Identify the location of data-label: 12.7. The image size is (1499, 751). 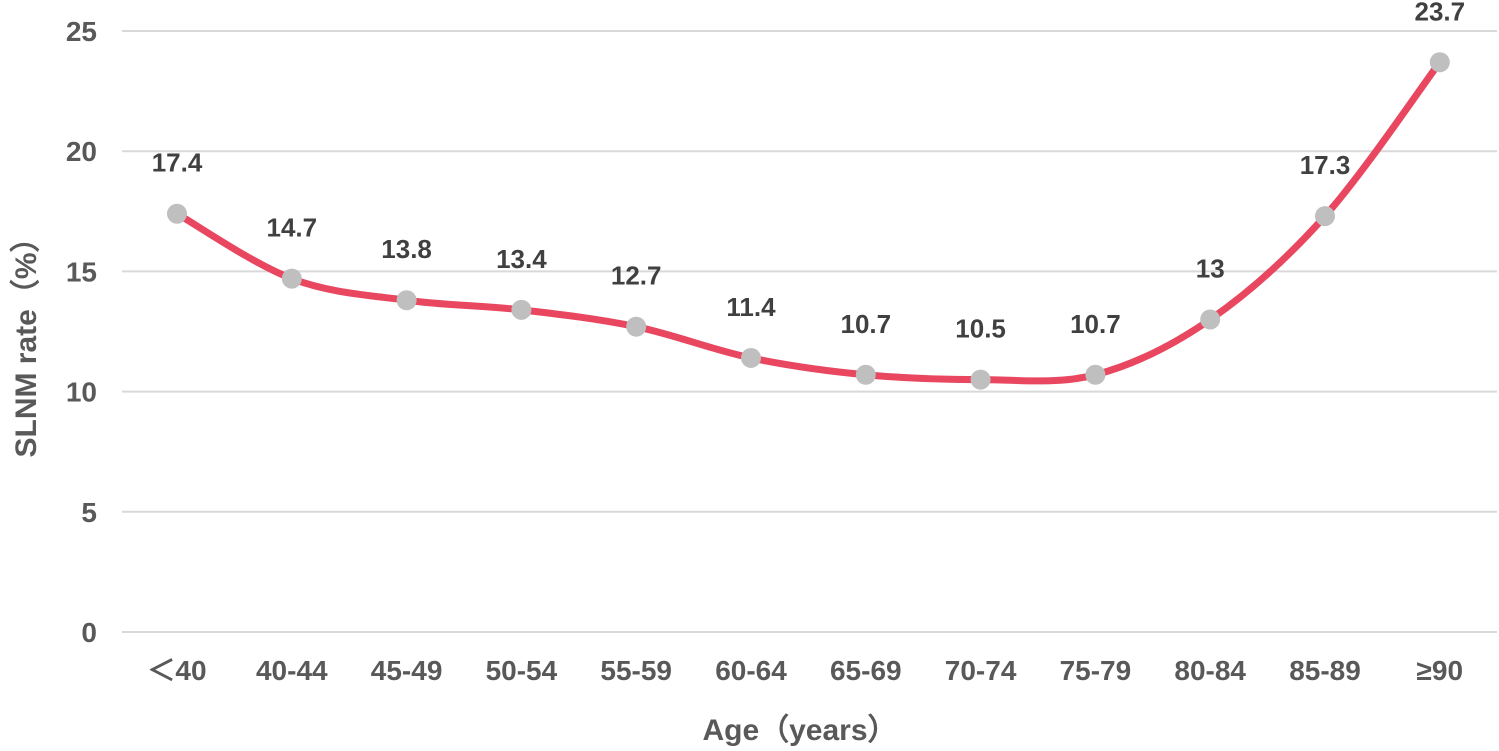
(636, 276).